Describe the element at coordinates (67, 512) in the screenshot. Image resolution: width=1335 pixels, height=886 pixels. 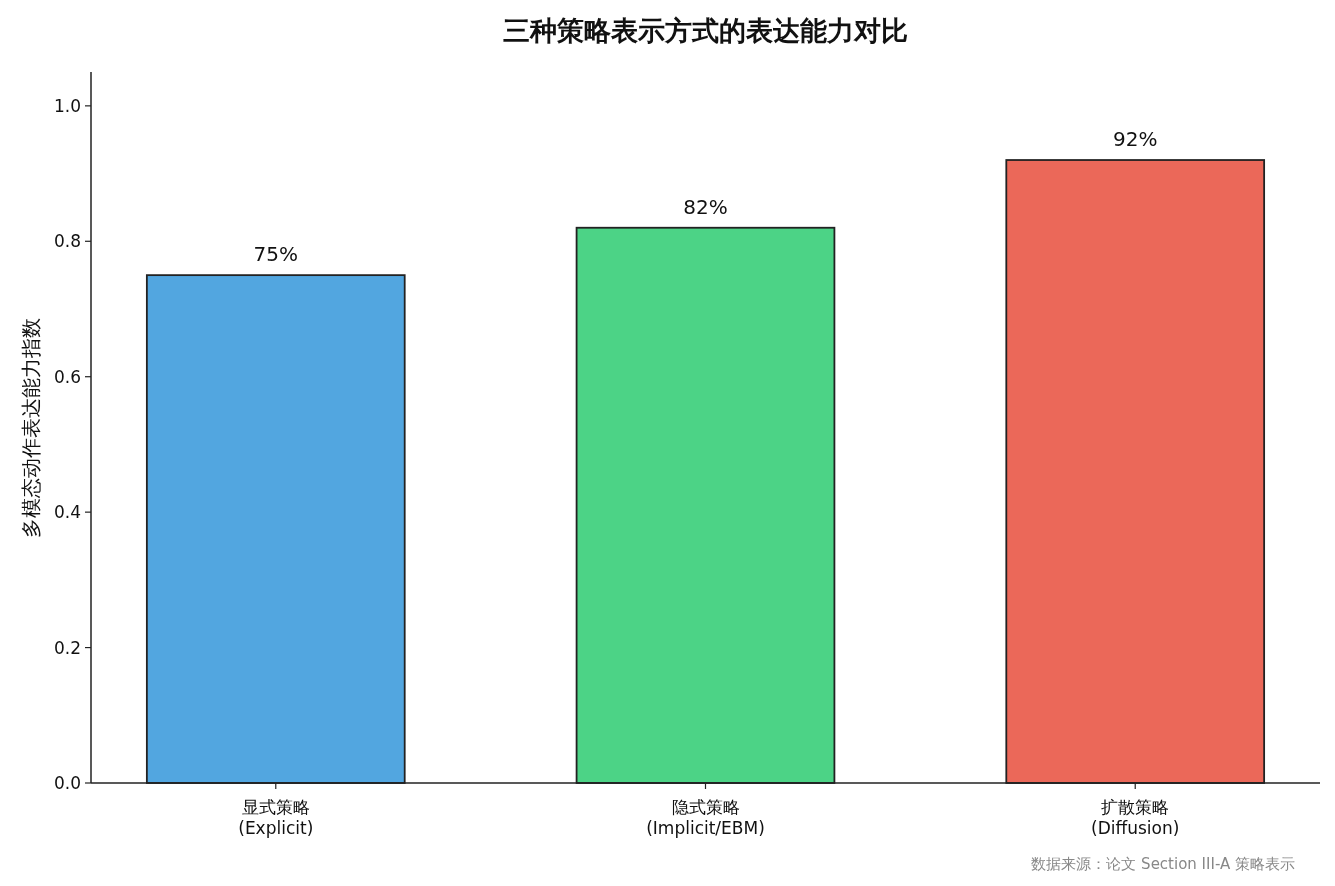
I see `y-tick-label: 0.4` at that location.